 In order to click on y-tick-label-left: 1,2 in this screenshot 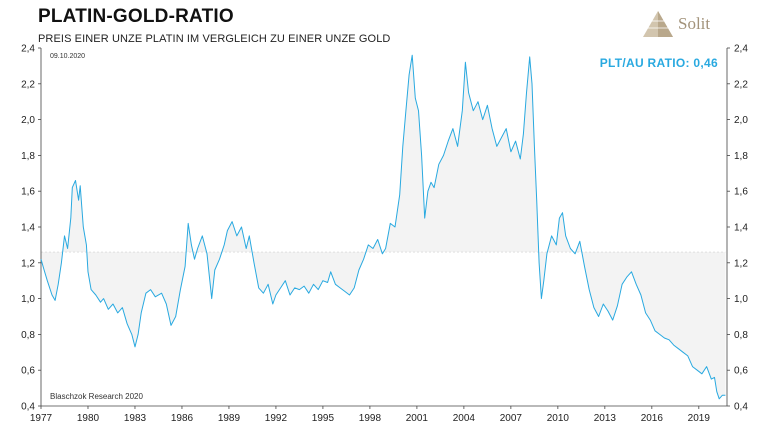, I will do `click(28, 263)`.